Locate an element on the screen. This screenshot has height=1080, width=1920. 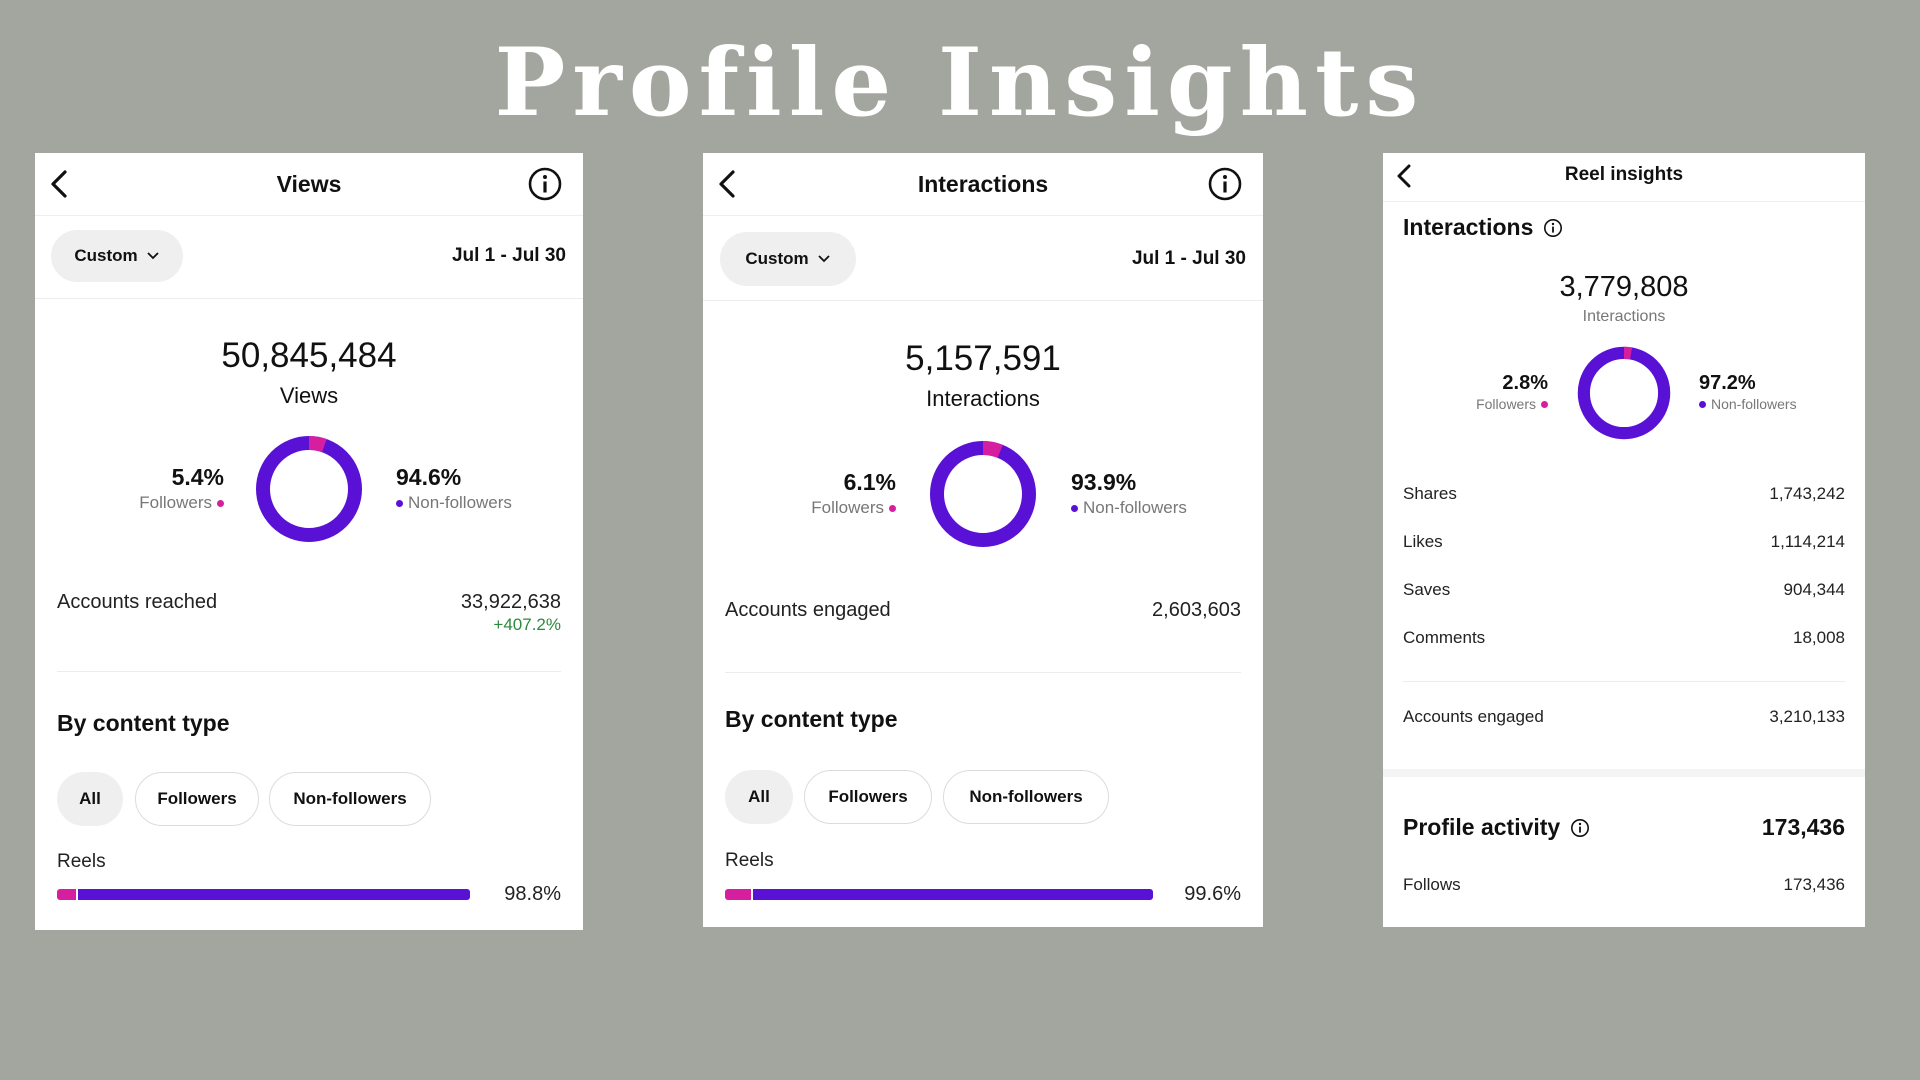
interactions-total: 5,157,591 is located at coordinates (983, 358).